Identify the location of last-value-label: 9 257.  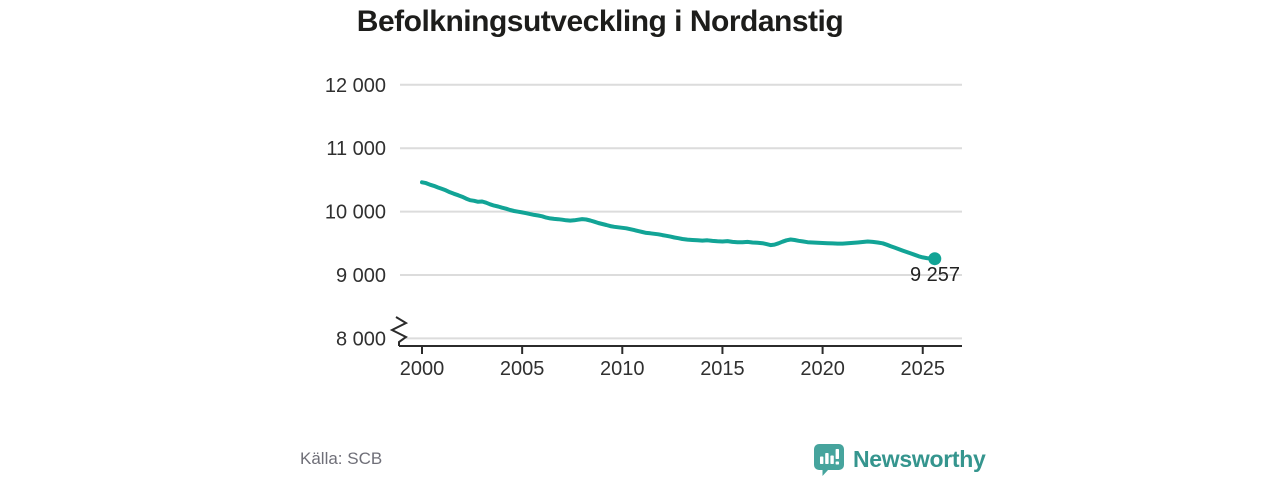
(935, 275).